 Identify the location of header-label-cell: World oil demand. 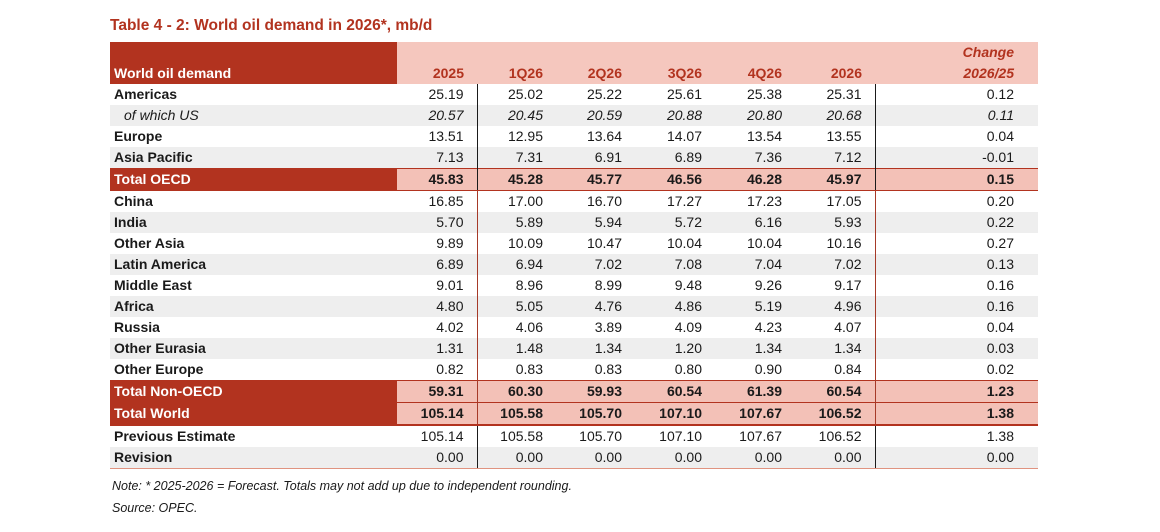
(253, 63).